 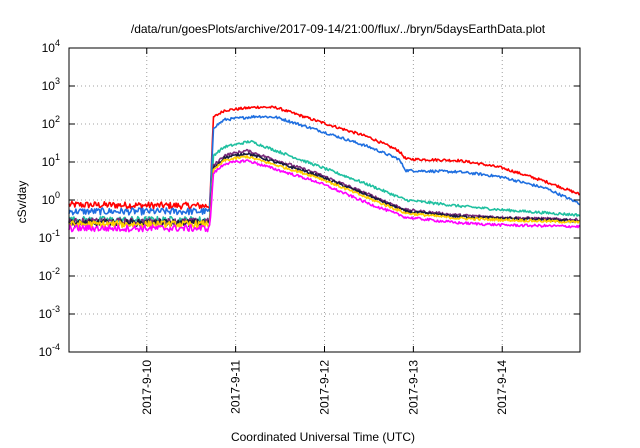 I want to click on x-tick-label: 2017-9-10, so click(x=147, y=387).